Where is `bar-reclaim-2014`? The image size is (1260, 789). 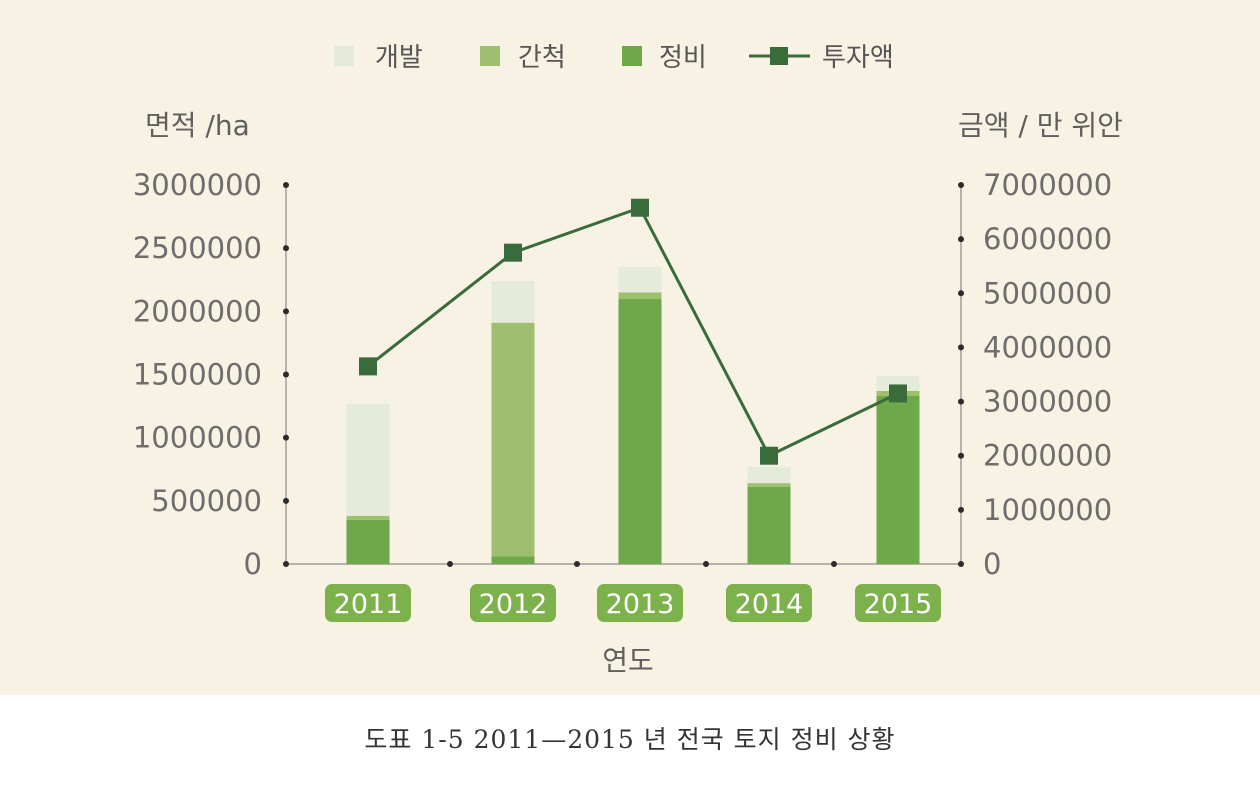 bar-reclaim-2014 is located at coordinates (769, 485).